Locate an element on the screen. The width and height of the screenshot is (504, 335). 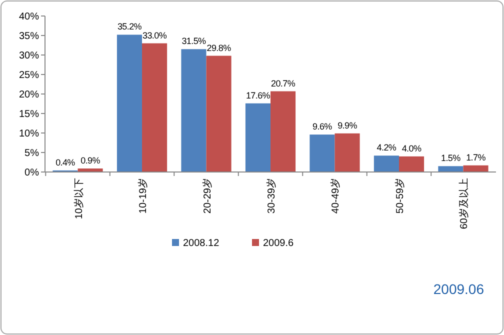
text: 2009.06 is located at coordinates (458, 289).